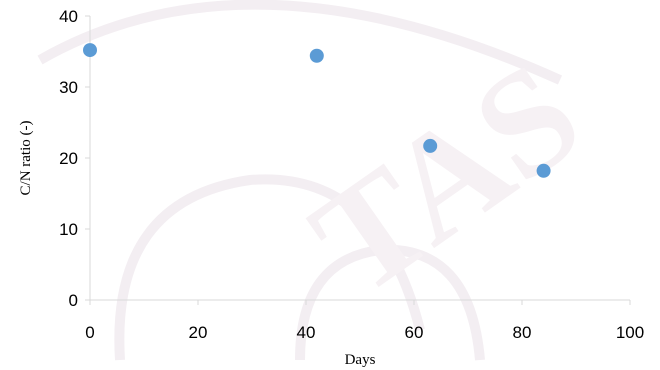  I want to click on y-tick-label: 20, so click(68, 158).